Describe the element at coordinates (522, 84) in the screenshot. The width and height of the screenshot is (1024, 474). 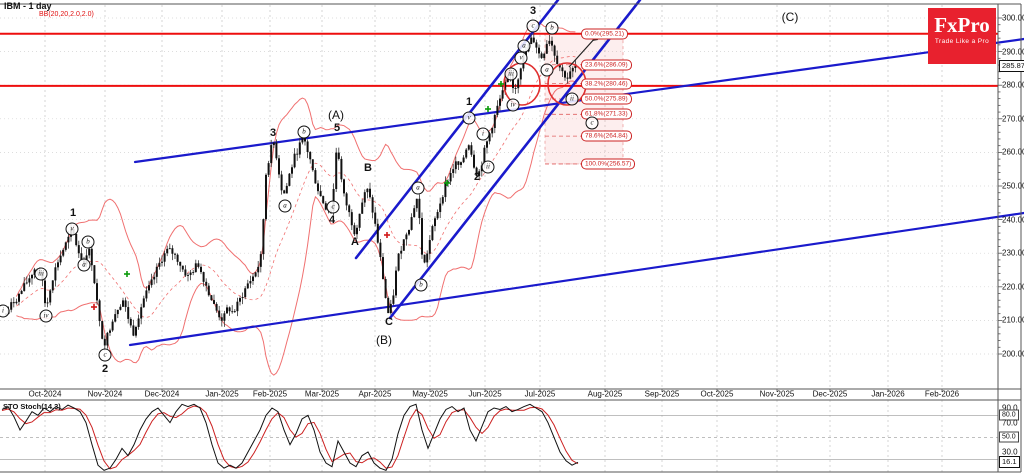
I see `highlight-ellipse` at that location.